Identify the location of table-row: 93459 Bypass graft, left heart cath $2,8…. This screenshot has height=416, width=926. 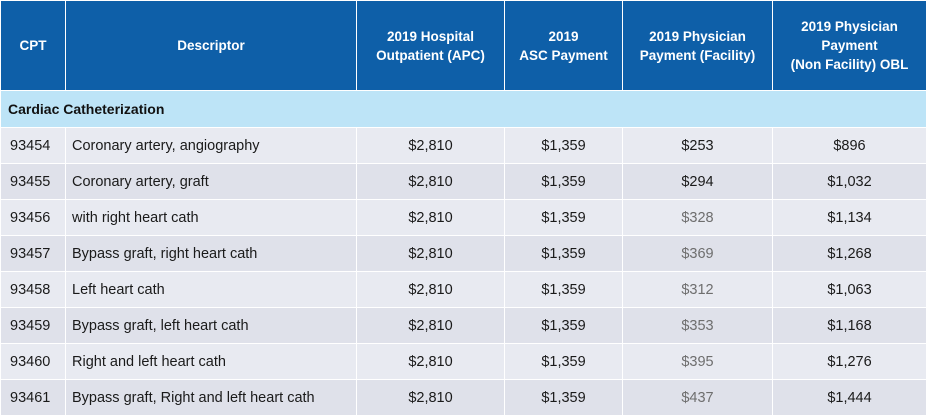
(463, 326).